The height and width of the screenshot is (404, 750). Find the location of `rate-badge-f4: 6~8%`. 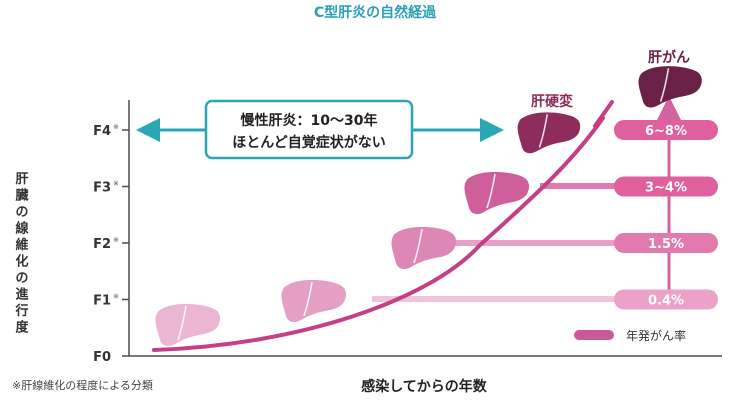

rate-badge-f4: 6~8% is located at coordinates (666, 130).